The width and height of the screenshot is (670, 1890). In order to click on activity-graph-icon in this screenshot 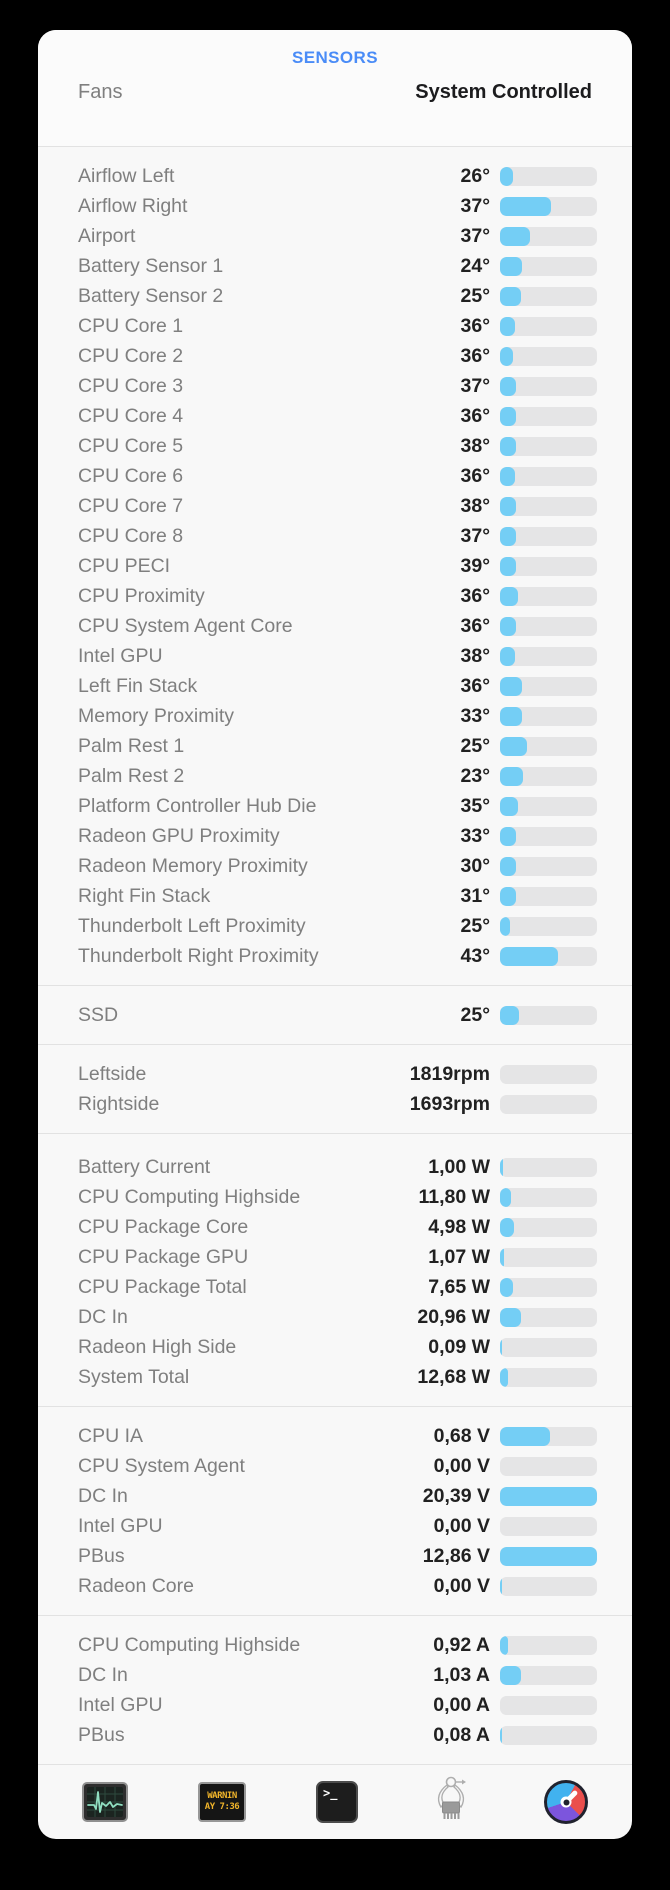, I will do `click(105, 1802)`.